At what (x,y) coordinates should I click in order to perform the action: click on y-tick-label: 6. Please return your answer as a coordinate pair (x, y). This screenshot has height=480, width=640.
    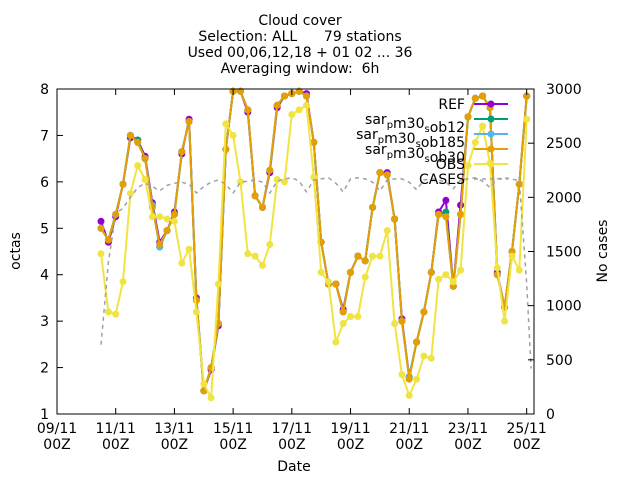
    Looking at the image, I should click on (44, 183).